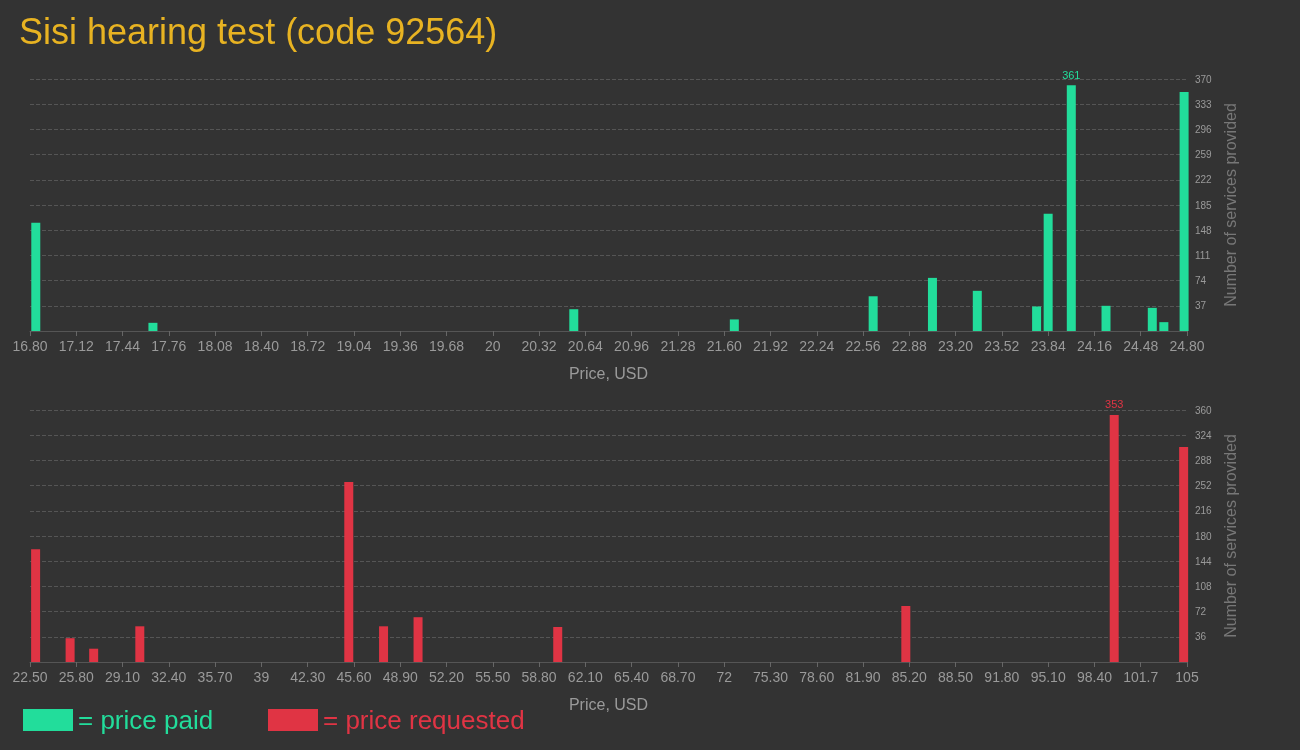 This screenshot has width=1300, height=750. What do you see at coordinates (447, 677) in the screenshot?
I see `x-tick-label: 52.20` at bounding box center [447, 677].